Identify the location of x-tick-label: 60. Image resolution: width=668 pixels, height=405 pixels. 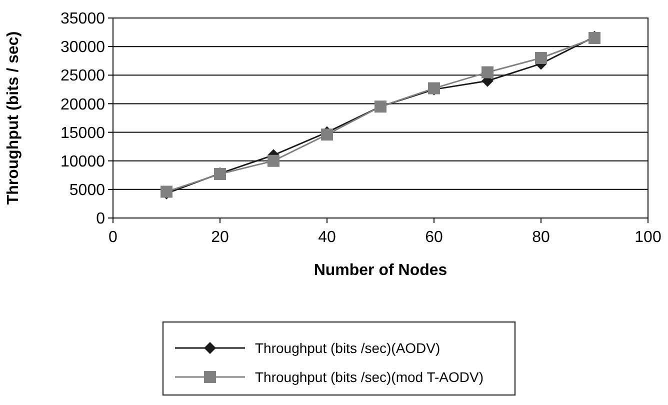
(434, 237).